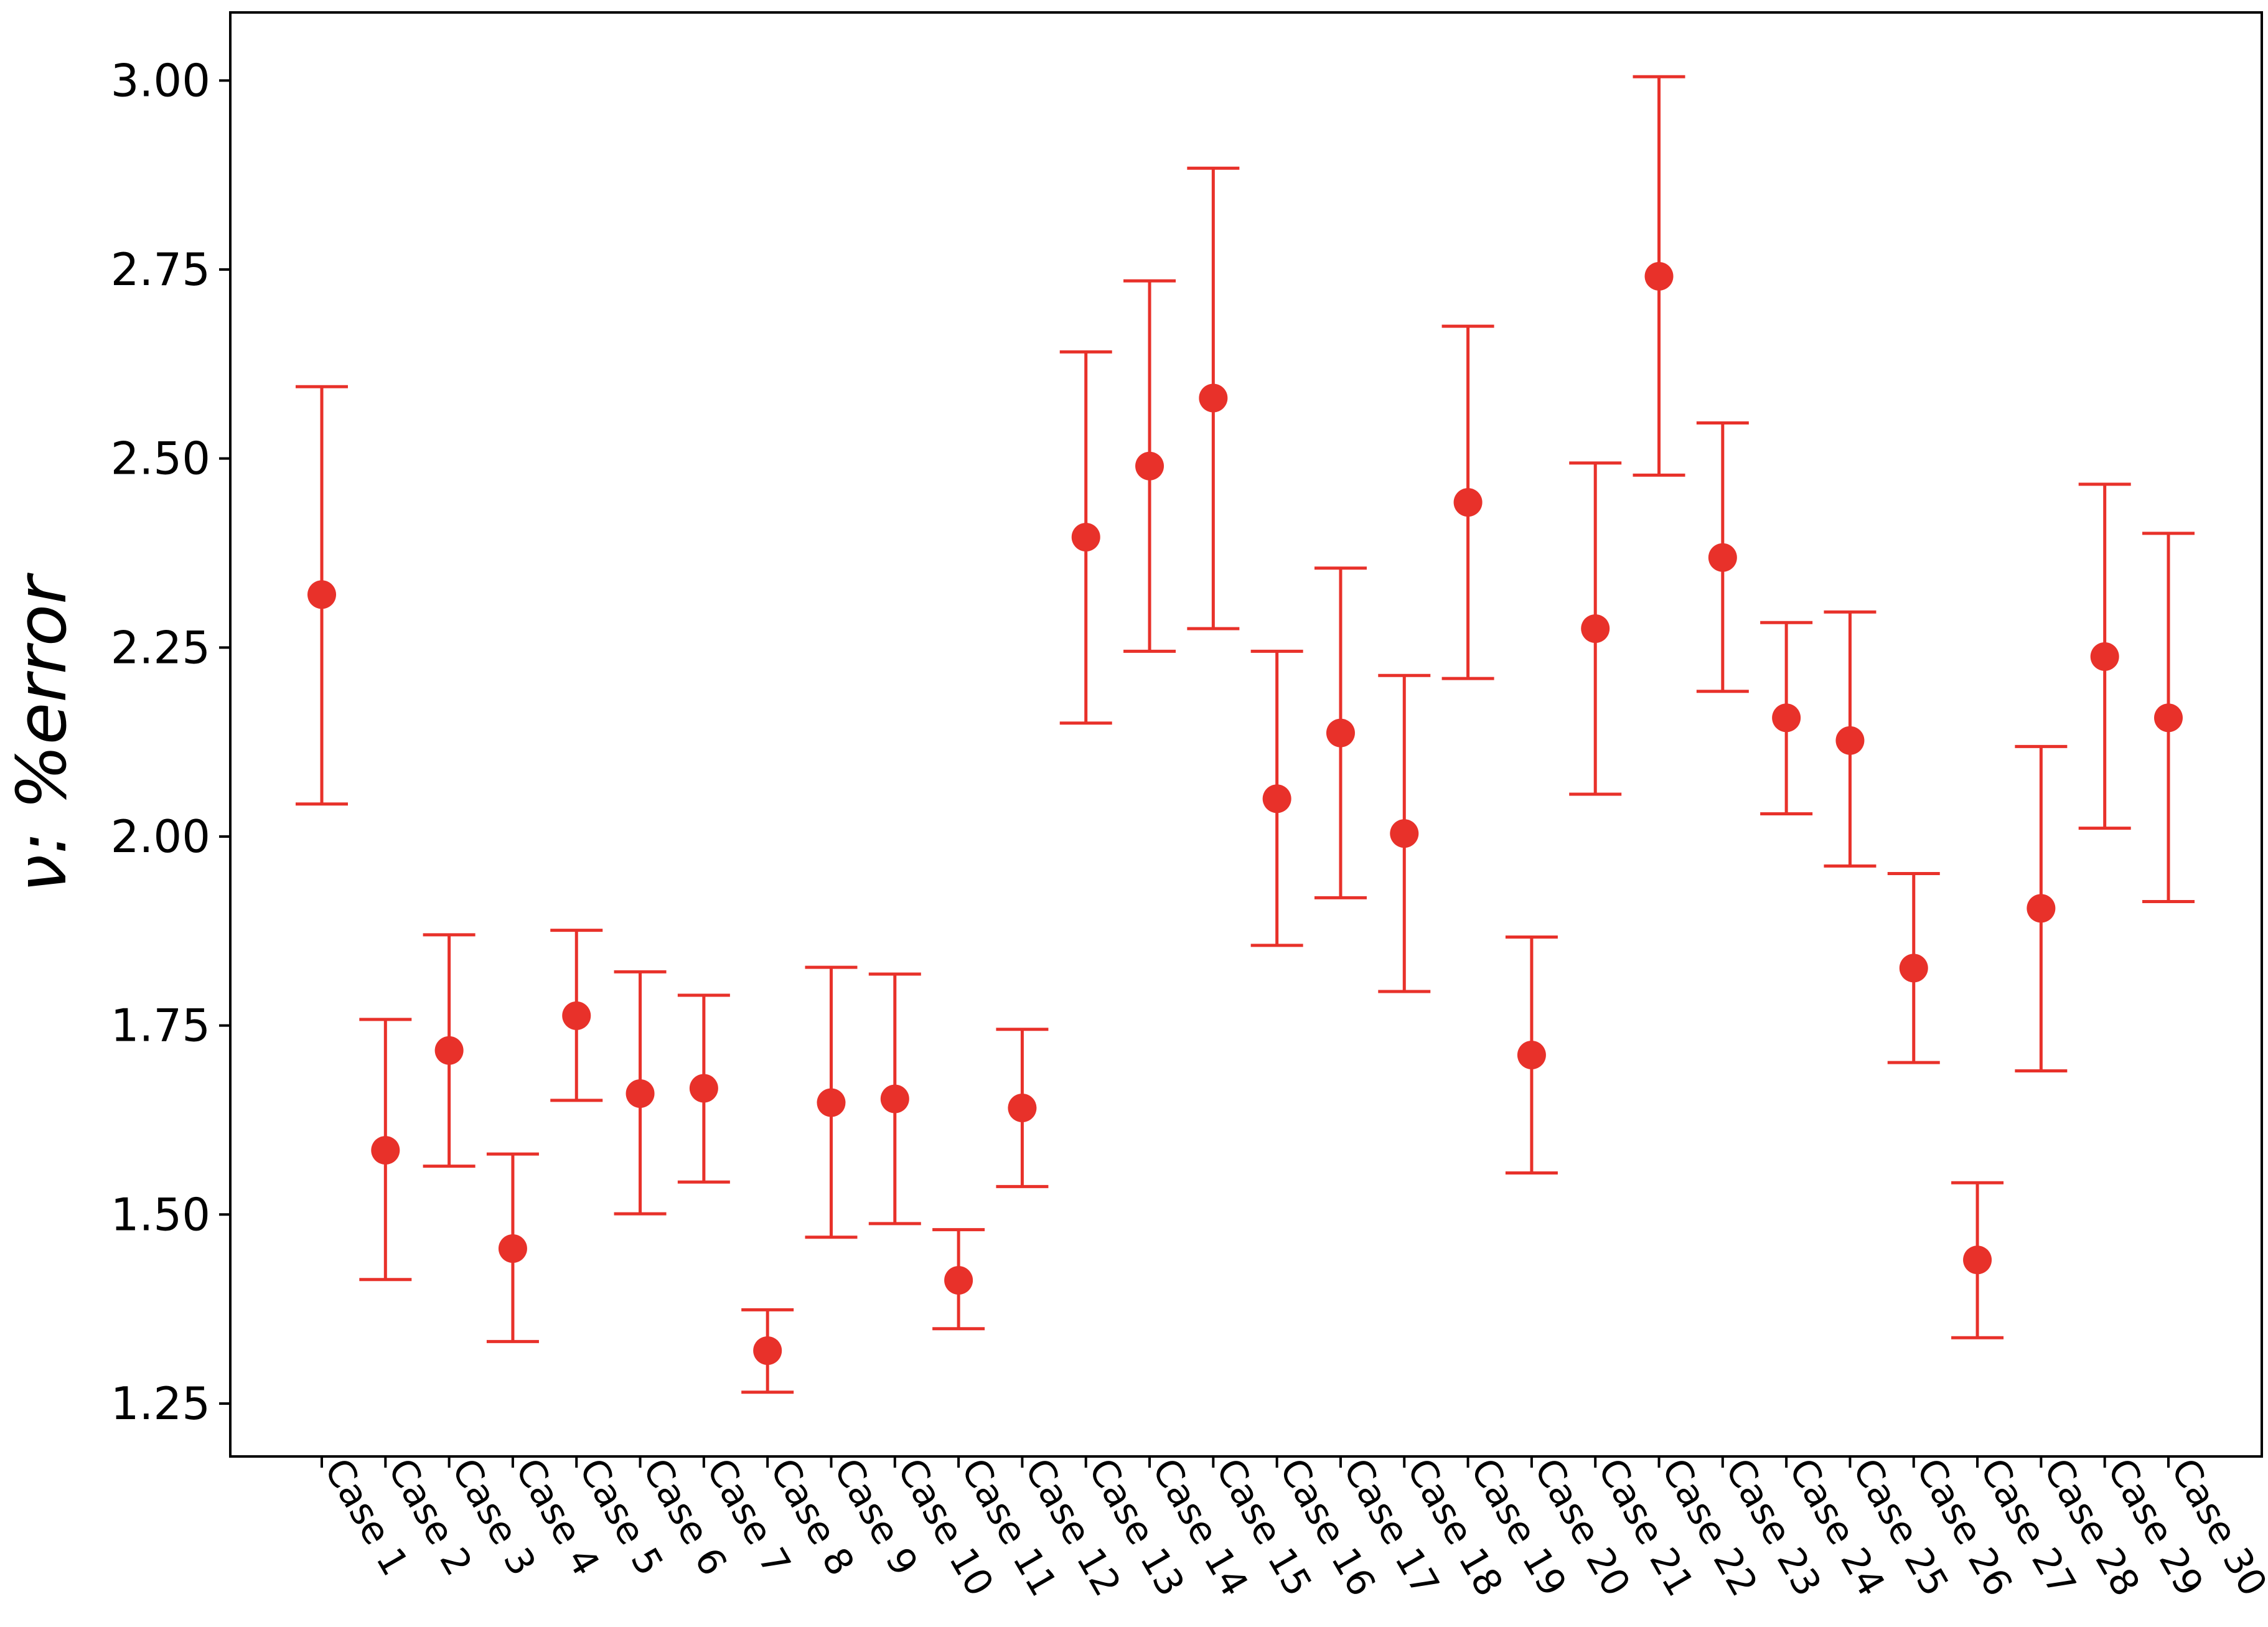 This screenshot has width=2268, height=1627. What do you see at coordinates (160, 1214) in the screenshot?
I see `y-tick-label: 1.50` at bounding box center [160, 1214].